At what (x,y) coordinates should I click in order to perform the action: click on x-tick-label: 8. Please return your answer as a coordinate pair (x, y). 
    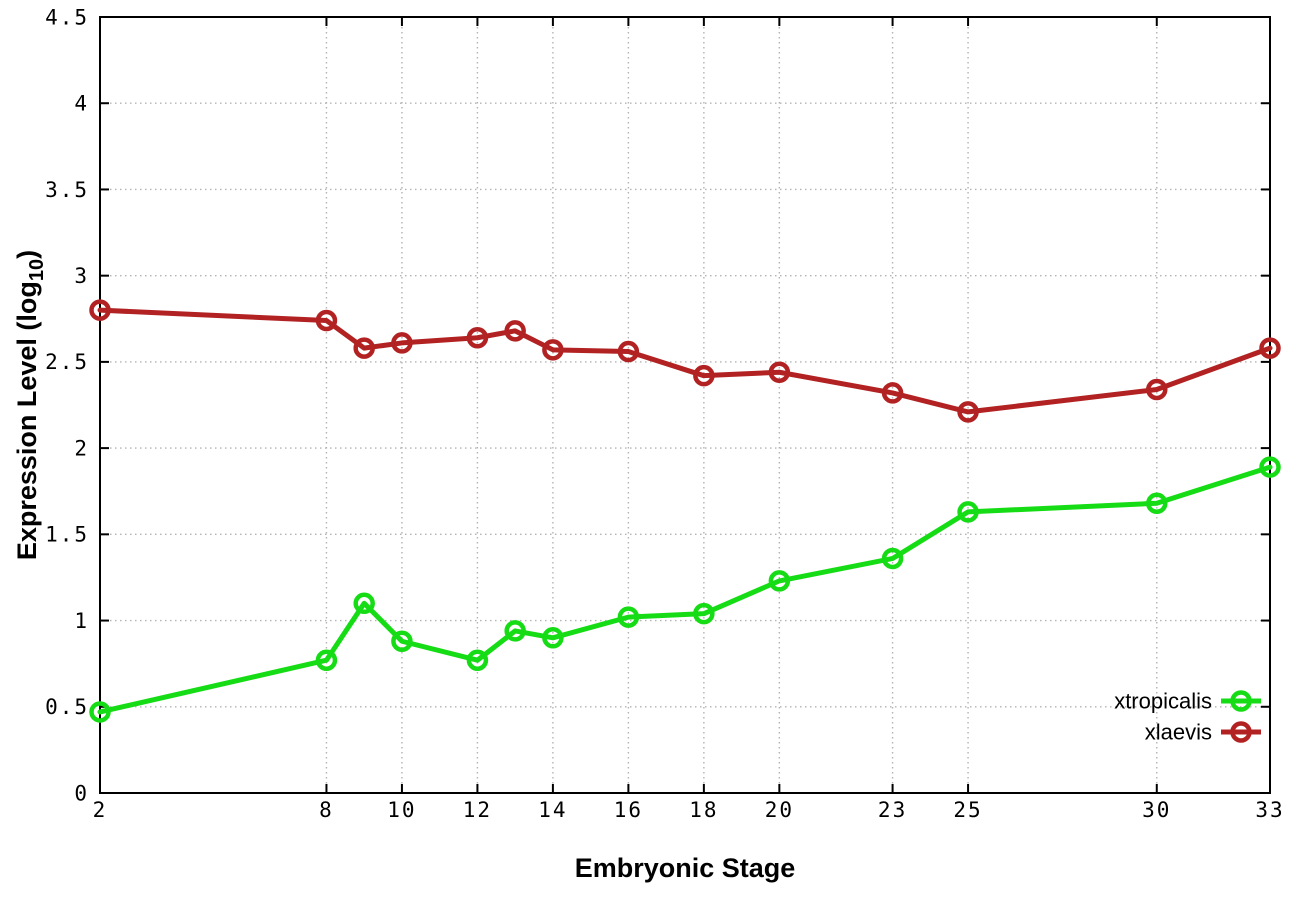
    Looking at the image, I should click on (326, 810).